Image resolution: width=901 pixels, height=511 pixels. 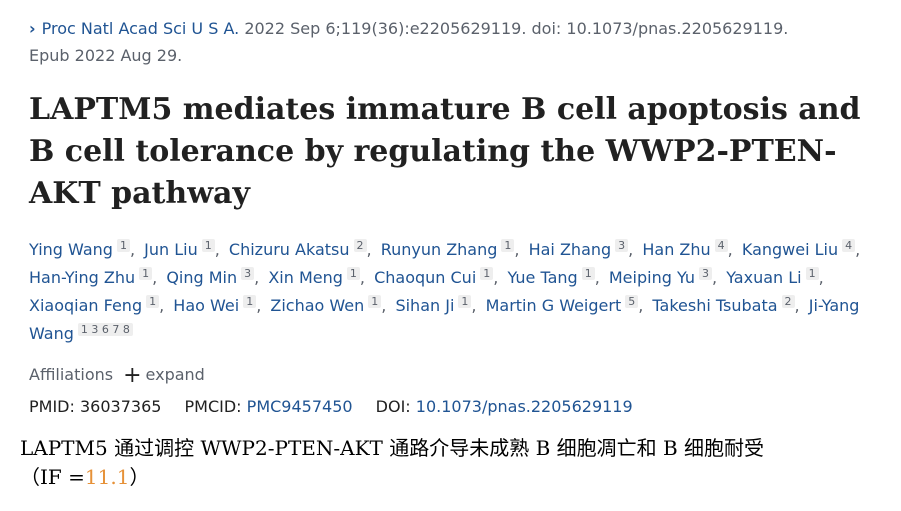 I want to click on author-link: Xiaoqian Feng, so click(x=86, y=305).